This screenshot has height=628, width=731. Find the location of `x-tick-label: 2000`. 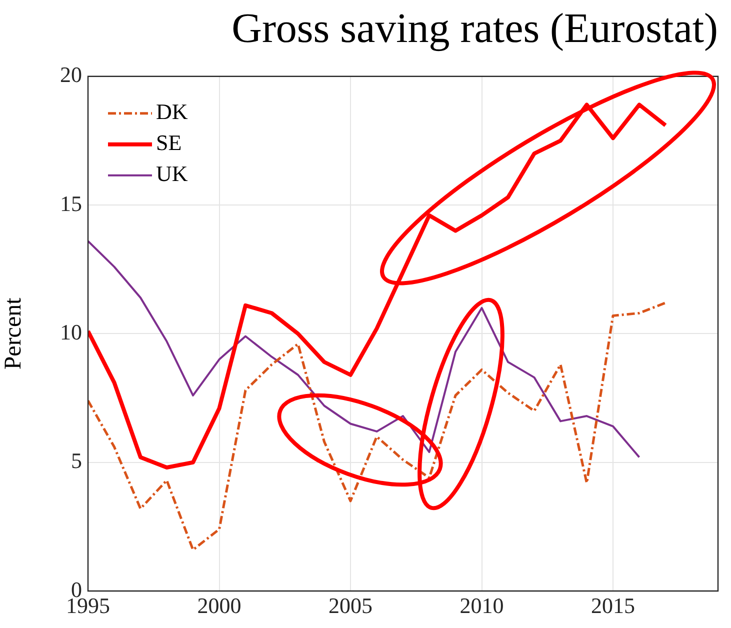

x-tick-label: 2000 is located at coordinates (219, 605).